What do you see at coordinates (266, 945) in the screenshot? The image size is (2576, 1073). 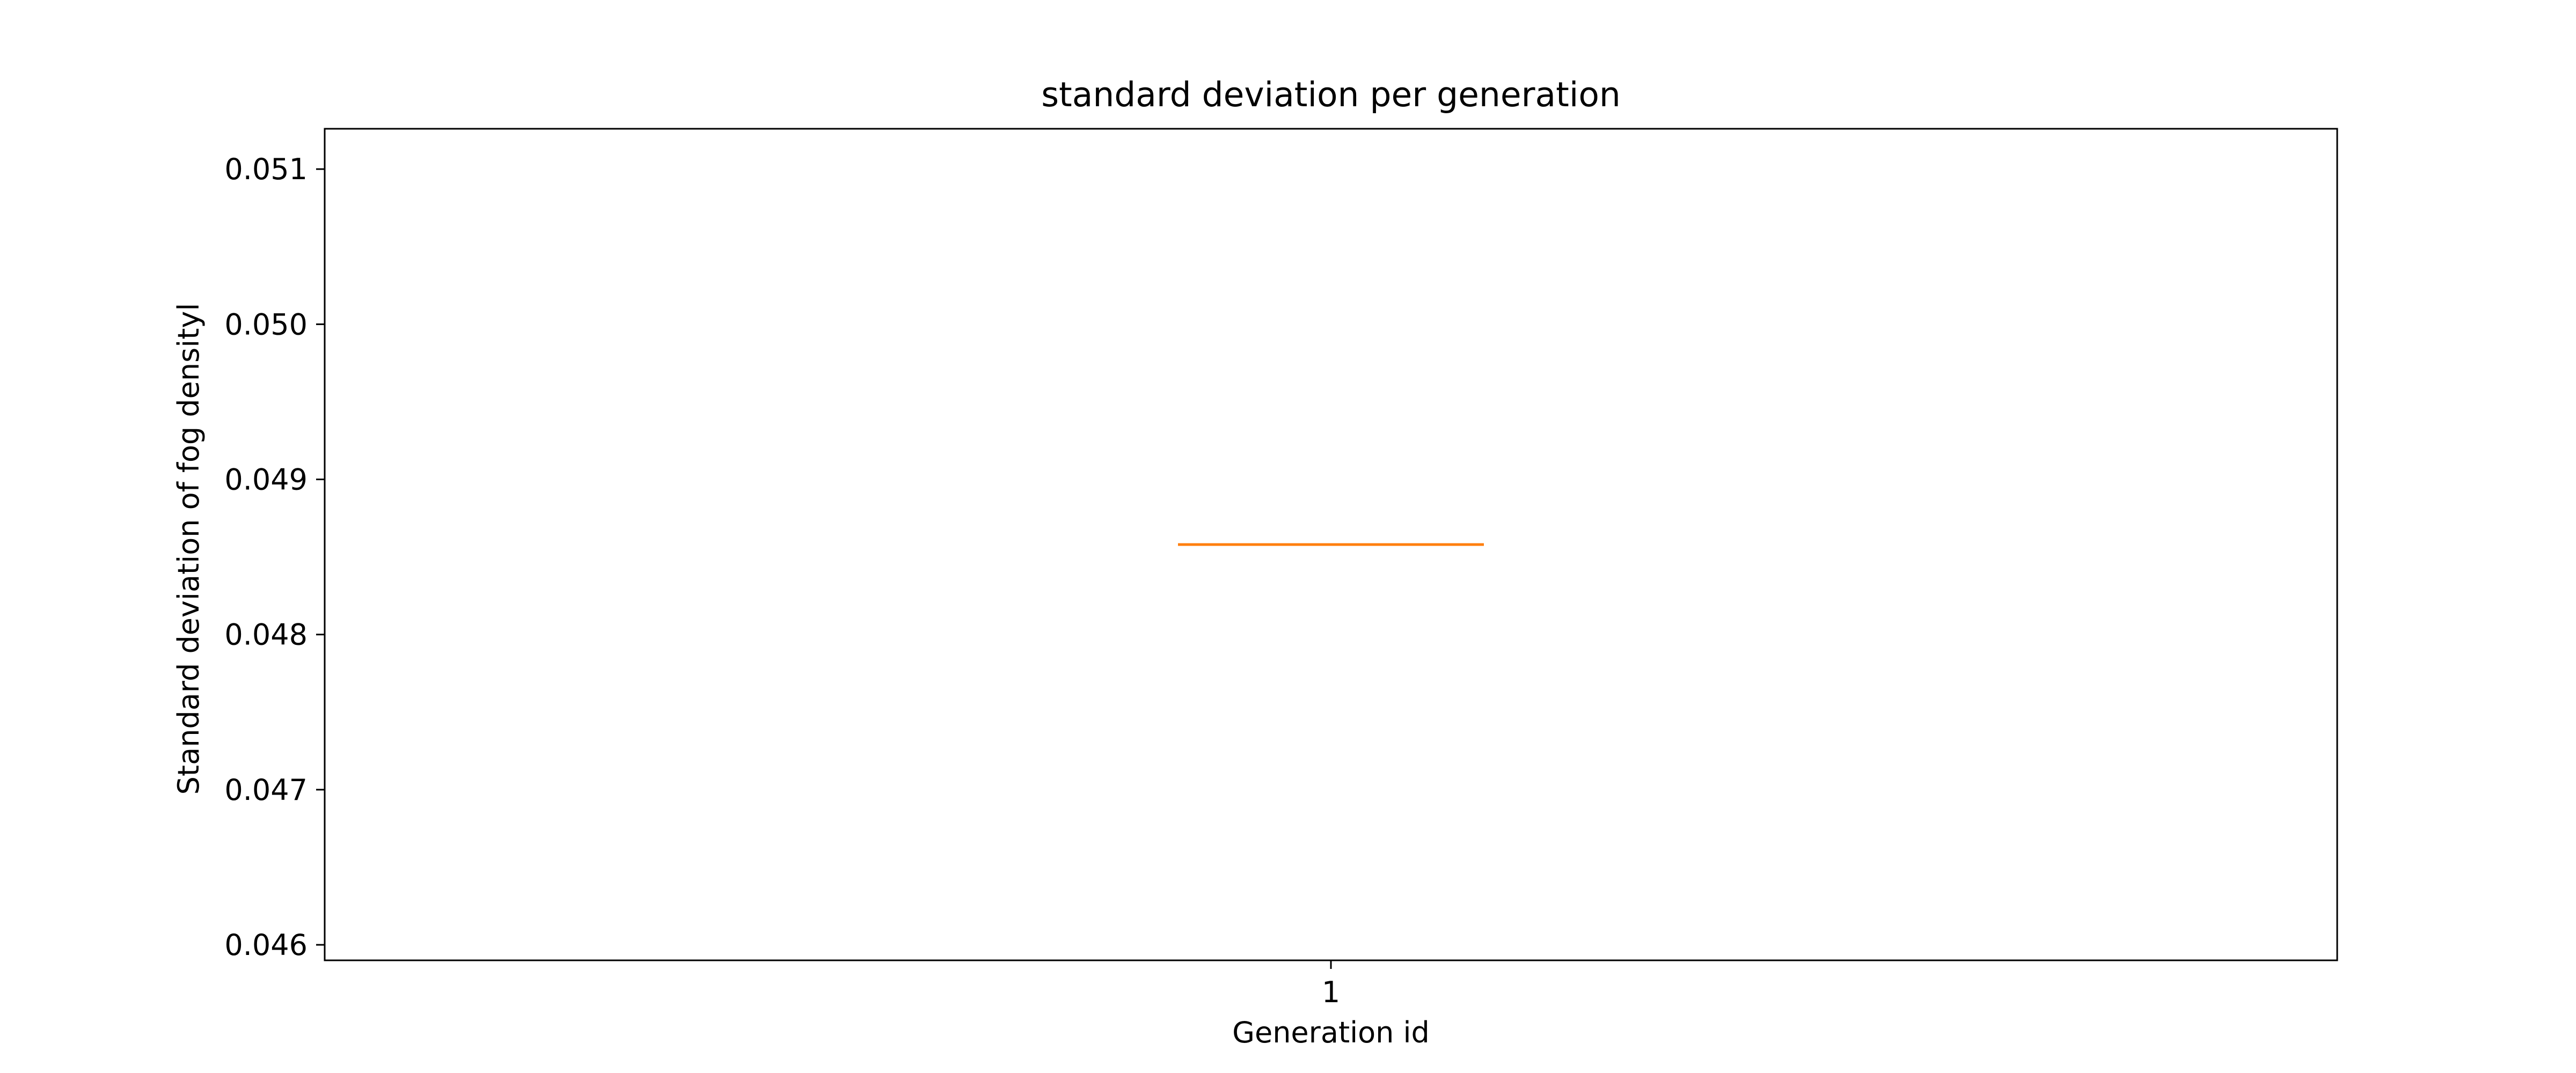 I see `y-tick-label: 0.046` at bounding box center [266, 945].